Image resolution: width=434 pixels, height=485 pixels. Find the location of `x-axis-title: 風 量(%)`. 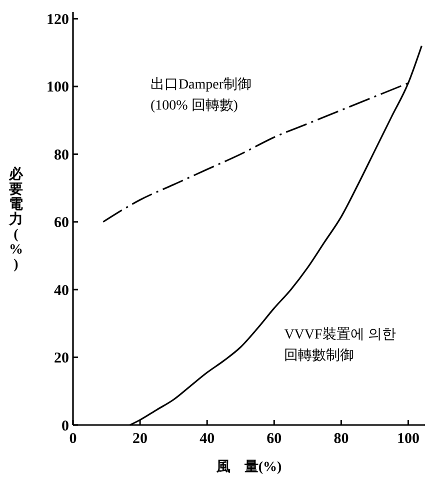

x-axis-title: 風 量(%) is located at coordinates (248, 467).